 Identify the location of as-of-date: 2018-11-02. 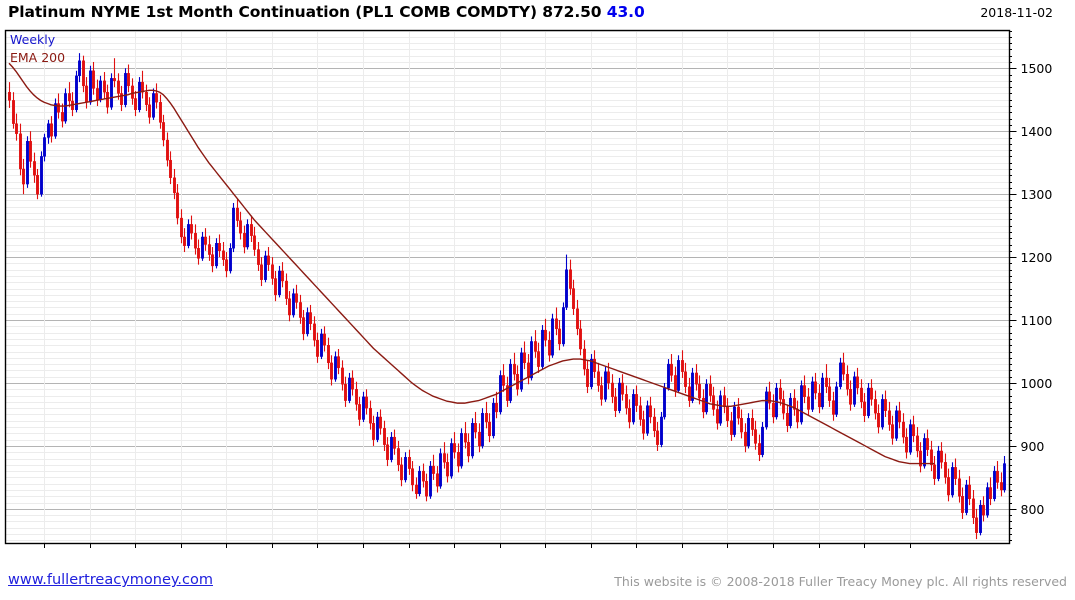
(1016, 12).